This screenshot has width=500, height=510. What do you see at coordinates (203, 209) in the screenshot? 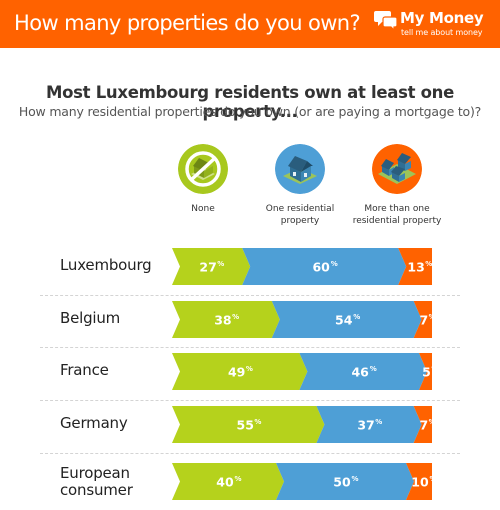
I see `legend-label-none: None` at bounding box center [203, 209].